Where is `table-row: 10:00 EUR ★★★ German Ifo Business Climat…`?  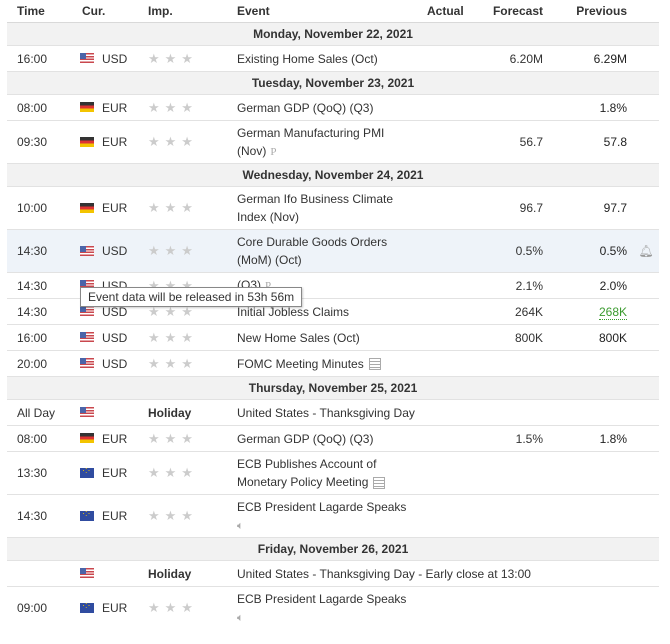
table-row: 10:00 EUR ★★★ German Ifo Business Climat… is located at coordinates (333, 208).